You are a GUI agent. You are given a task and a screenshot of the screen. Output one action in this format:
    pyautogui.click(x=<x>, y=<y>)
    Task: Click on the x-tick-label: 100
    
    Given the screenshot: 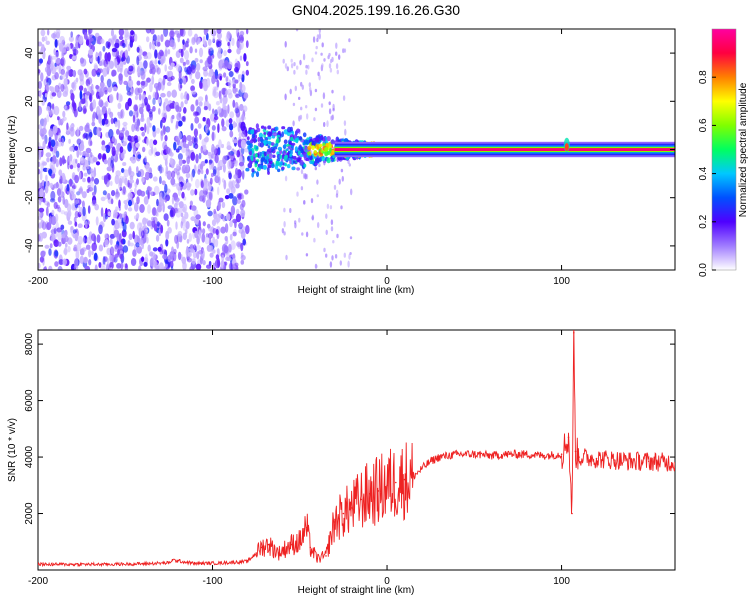 What is the action you would take?
    pyautogui.click(x=561, y=281)
    